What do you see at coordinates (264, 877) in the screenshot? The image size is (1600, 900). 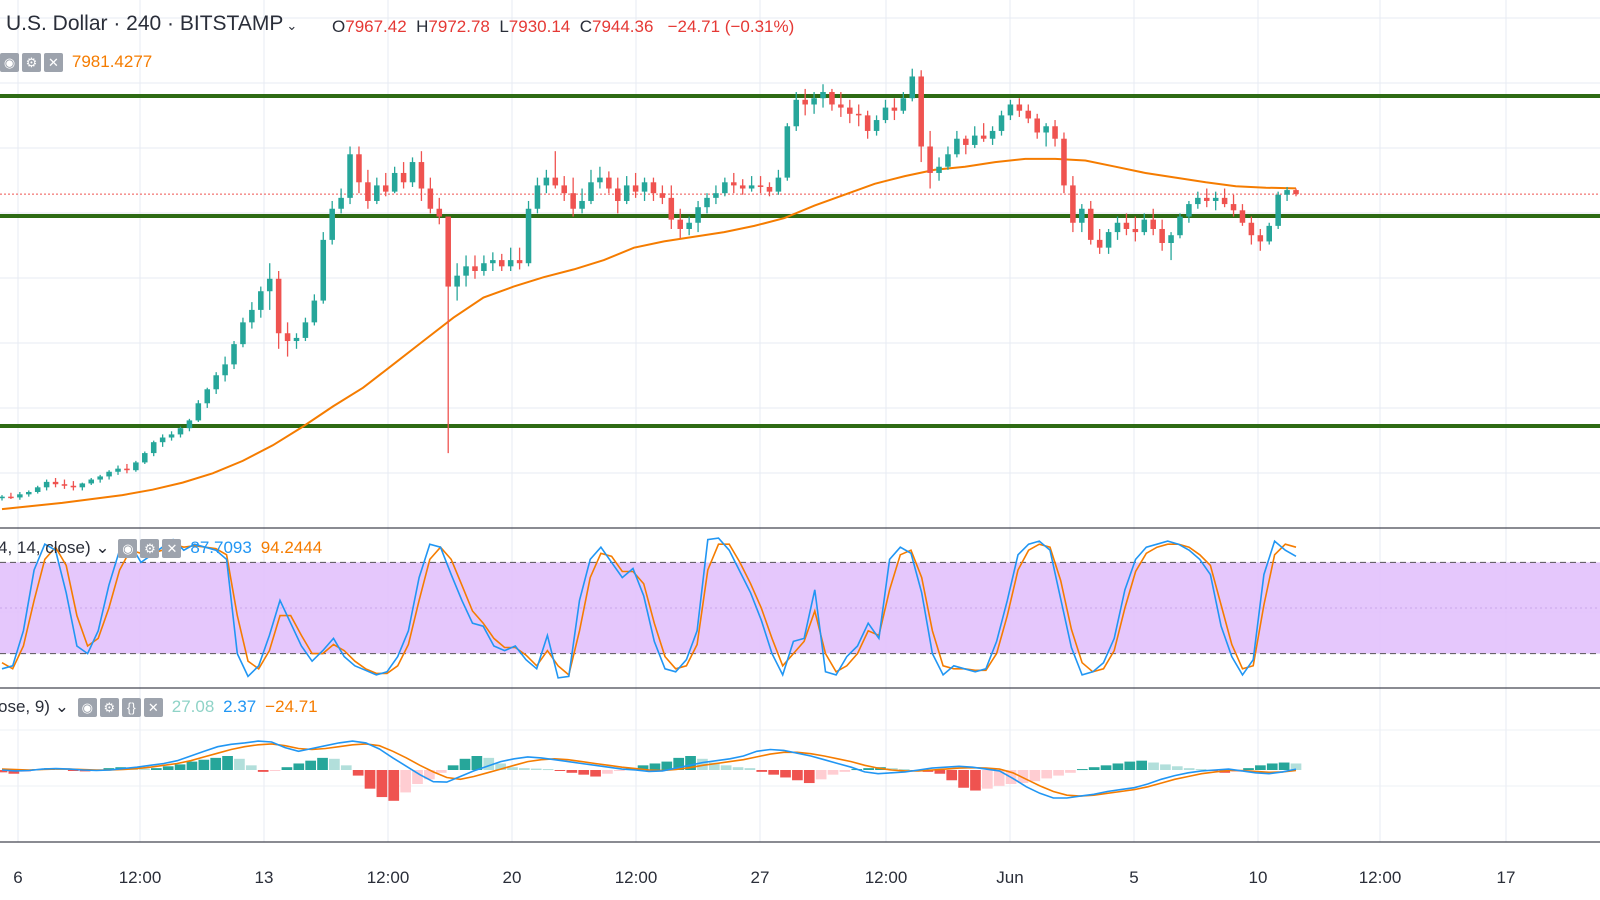 I see `x-tick-label: 13` at bounding box center [264, 877].